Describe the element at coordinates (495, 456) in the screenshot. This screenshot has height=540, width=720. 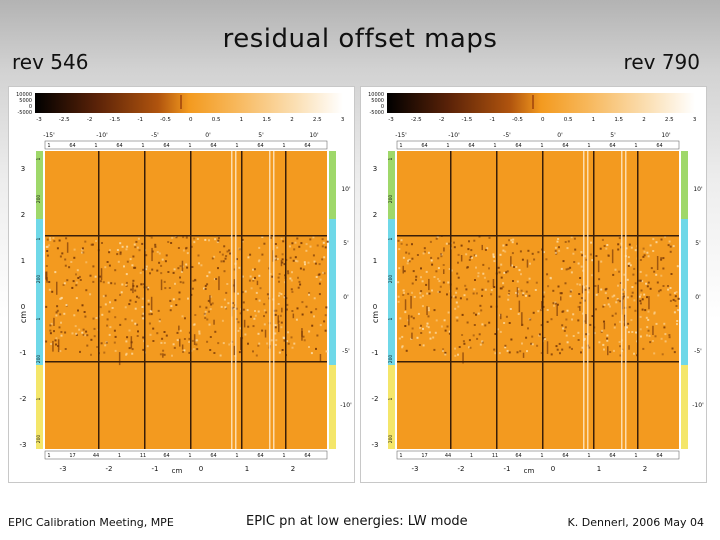
I see `ccd-bottom-number: 11` at that location.